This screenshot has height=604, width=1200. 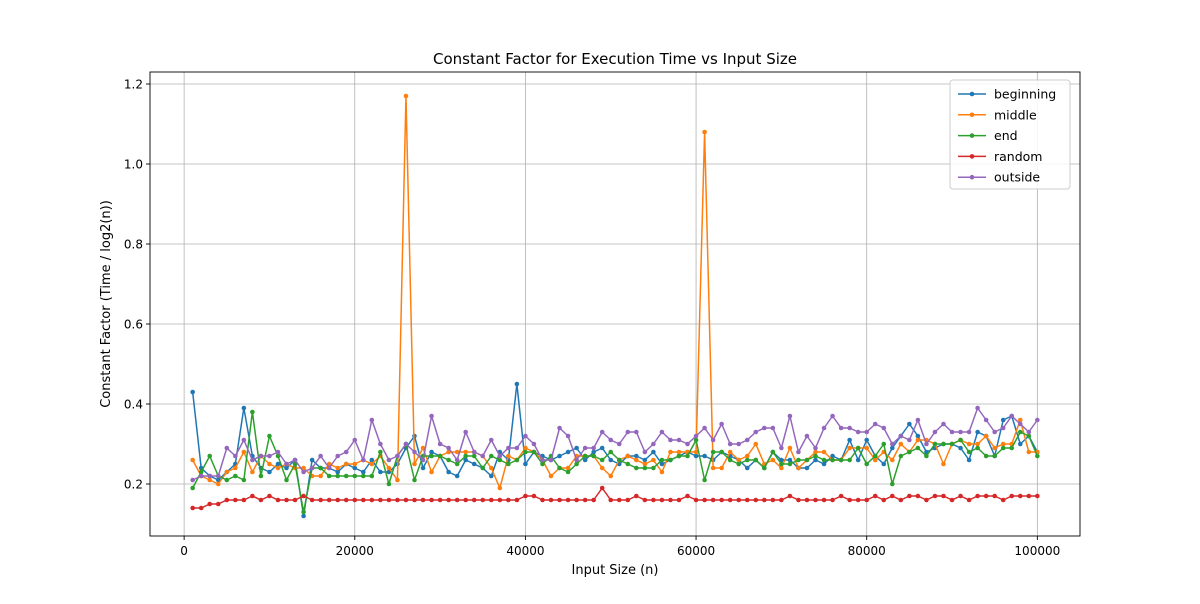 I want to click on legend-swatch-marker, so click(x=972, y=135).